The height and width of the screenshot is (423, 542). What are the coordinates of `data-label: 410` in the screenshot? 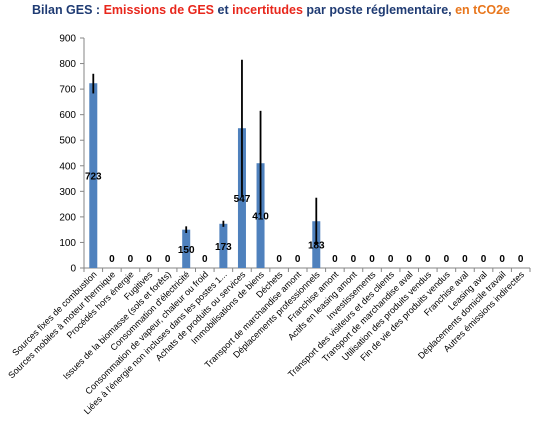 It's located at (260, 217).